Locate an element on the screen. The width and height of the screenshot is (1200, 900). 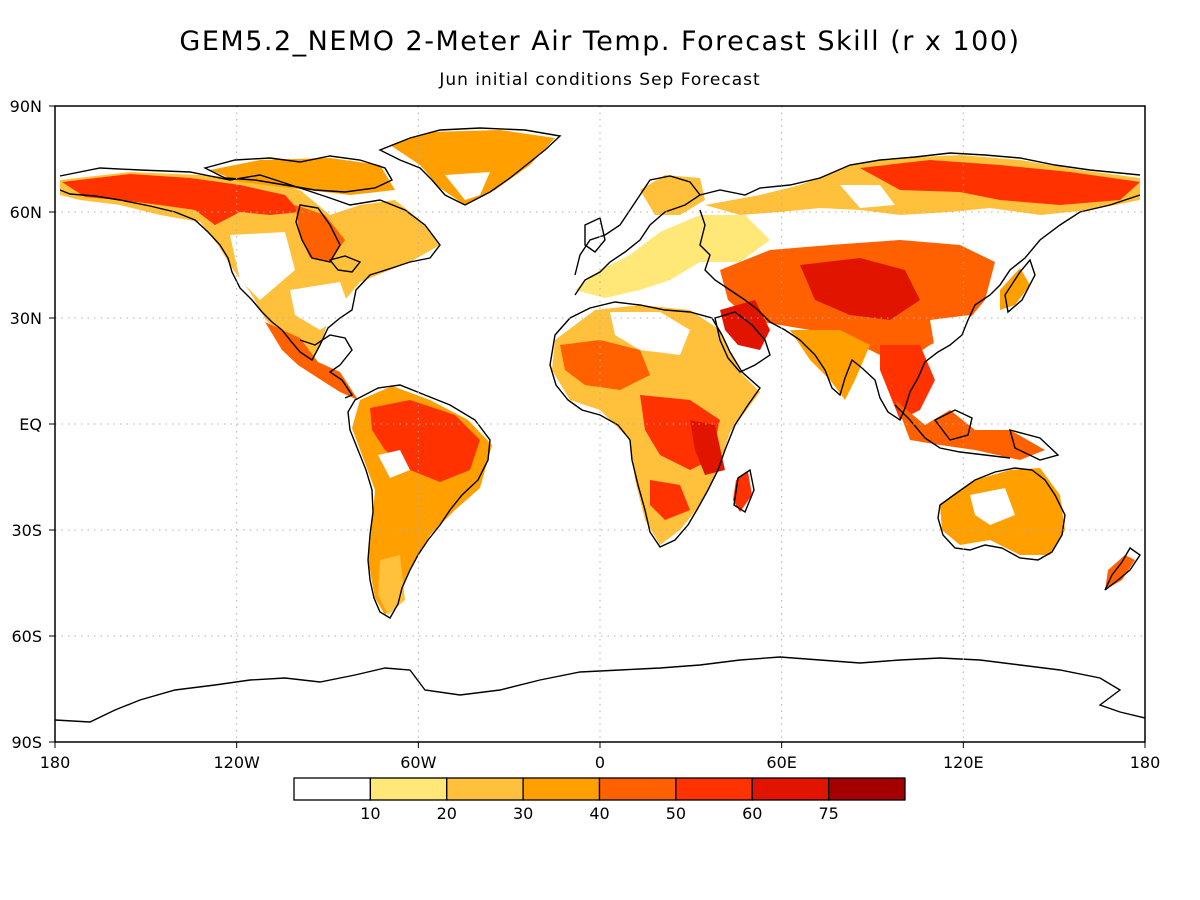
greenland-shading is located at coordinates (472, 167).